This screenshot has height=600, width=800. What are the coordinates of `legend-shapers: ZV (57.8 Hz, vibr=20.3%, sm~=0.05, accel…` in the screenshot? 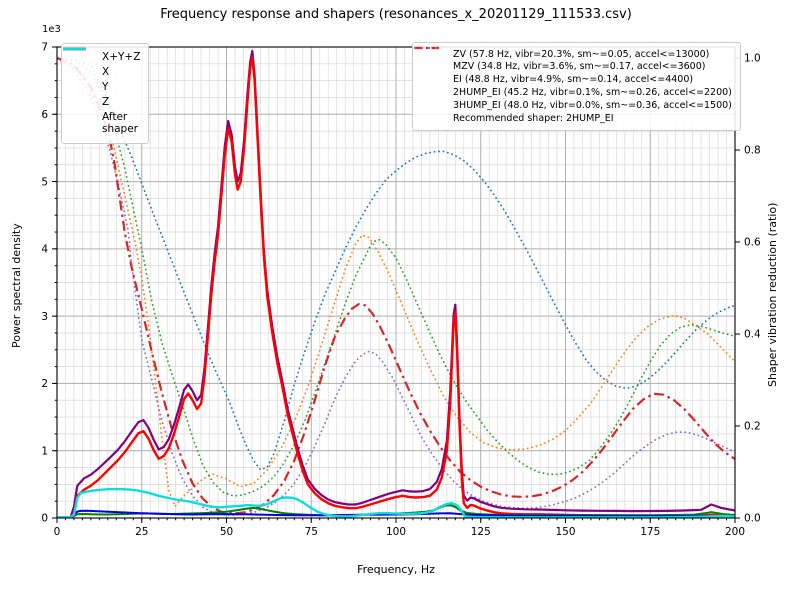 It's located at (576, 86).